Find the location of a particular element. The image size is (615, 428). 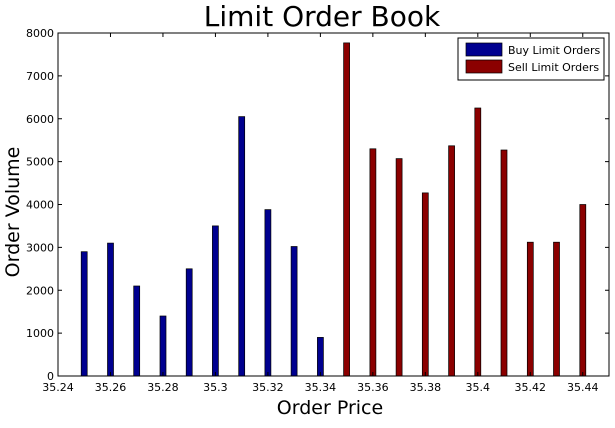

y-tick-label: 7000 is located at coordinates (40, 76).